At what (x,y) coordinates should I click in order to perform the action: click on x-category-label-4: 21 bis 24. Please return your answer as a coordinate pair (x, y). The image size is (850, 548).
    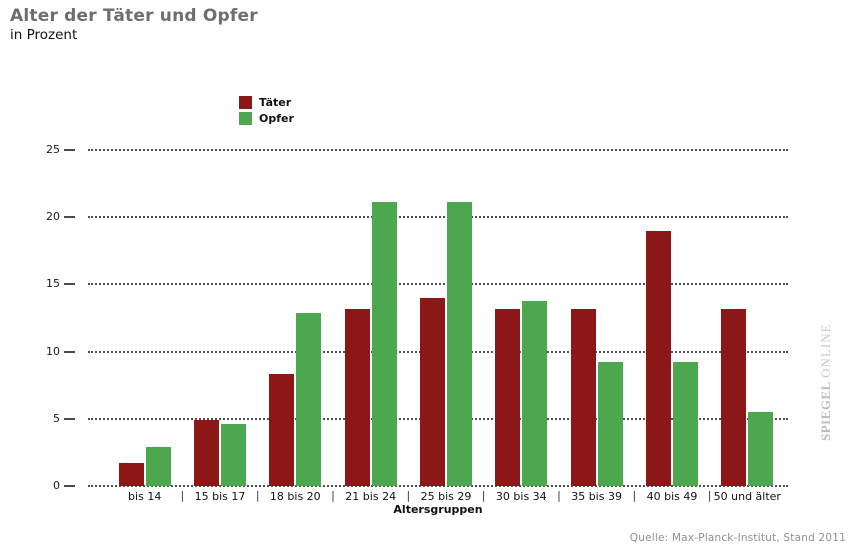
    Looking at the image, I should click on (371, 496).